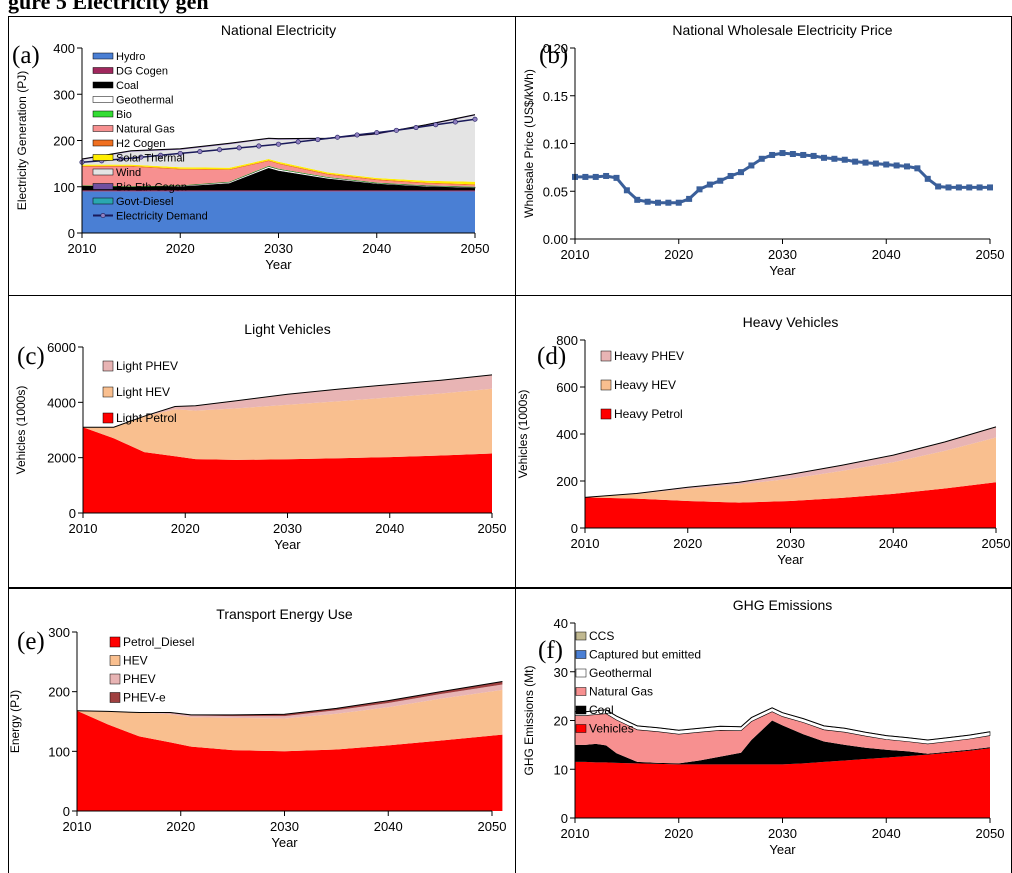 The image size is (1012, 873). What do you see at coordinates (26, 55) in the screenshot?
I see `panel-letter: (a)` at bounding box center [26, 55].